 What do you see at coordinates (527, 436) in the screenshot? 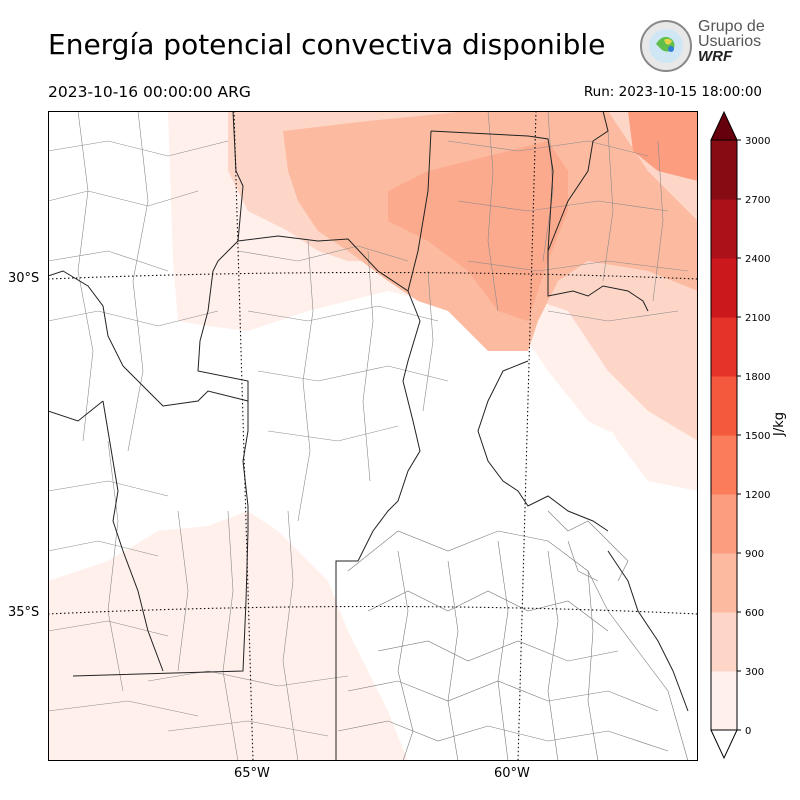
I see `lon-line-60w` at bounding box center [527, 436].